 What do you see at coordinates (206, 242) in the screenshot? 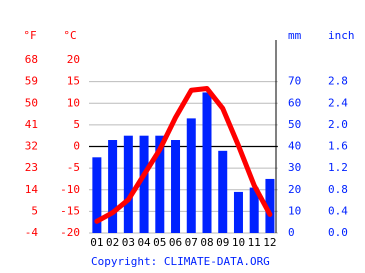
I see `x-tick-label: 08` at bounding box center [206, 242].